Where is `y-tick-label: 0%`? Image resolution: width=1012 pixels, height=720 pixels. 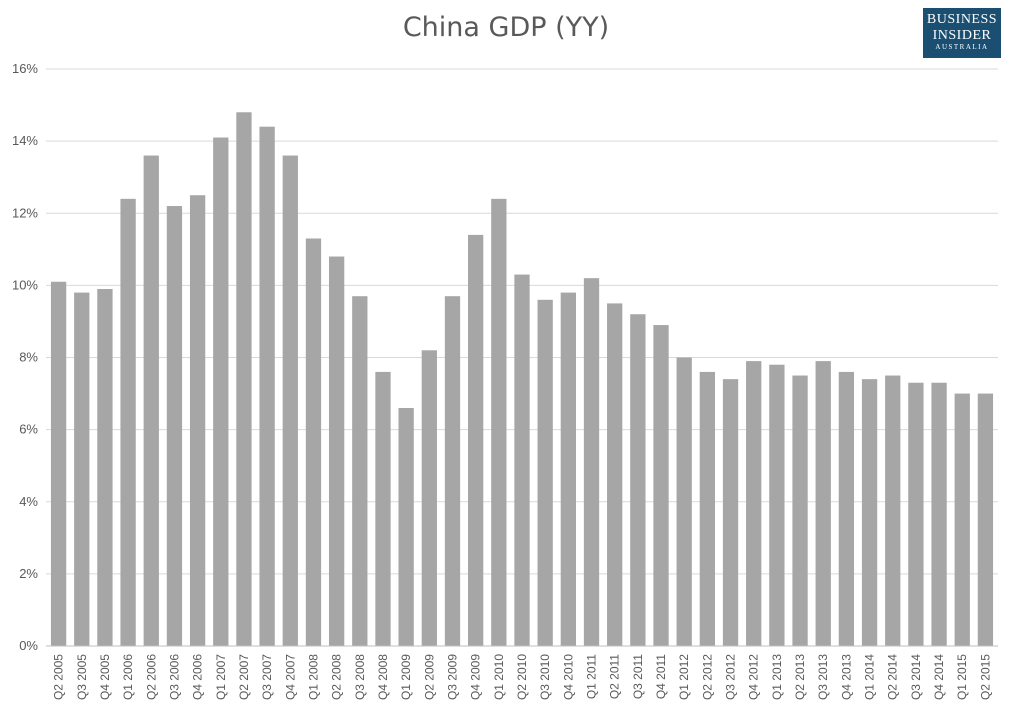 y-tick-label: 0% is located at coordinates (28, 645).